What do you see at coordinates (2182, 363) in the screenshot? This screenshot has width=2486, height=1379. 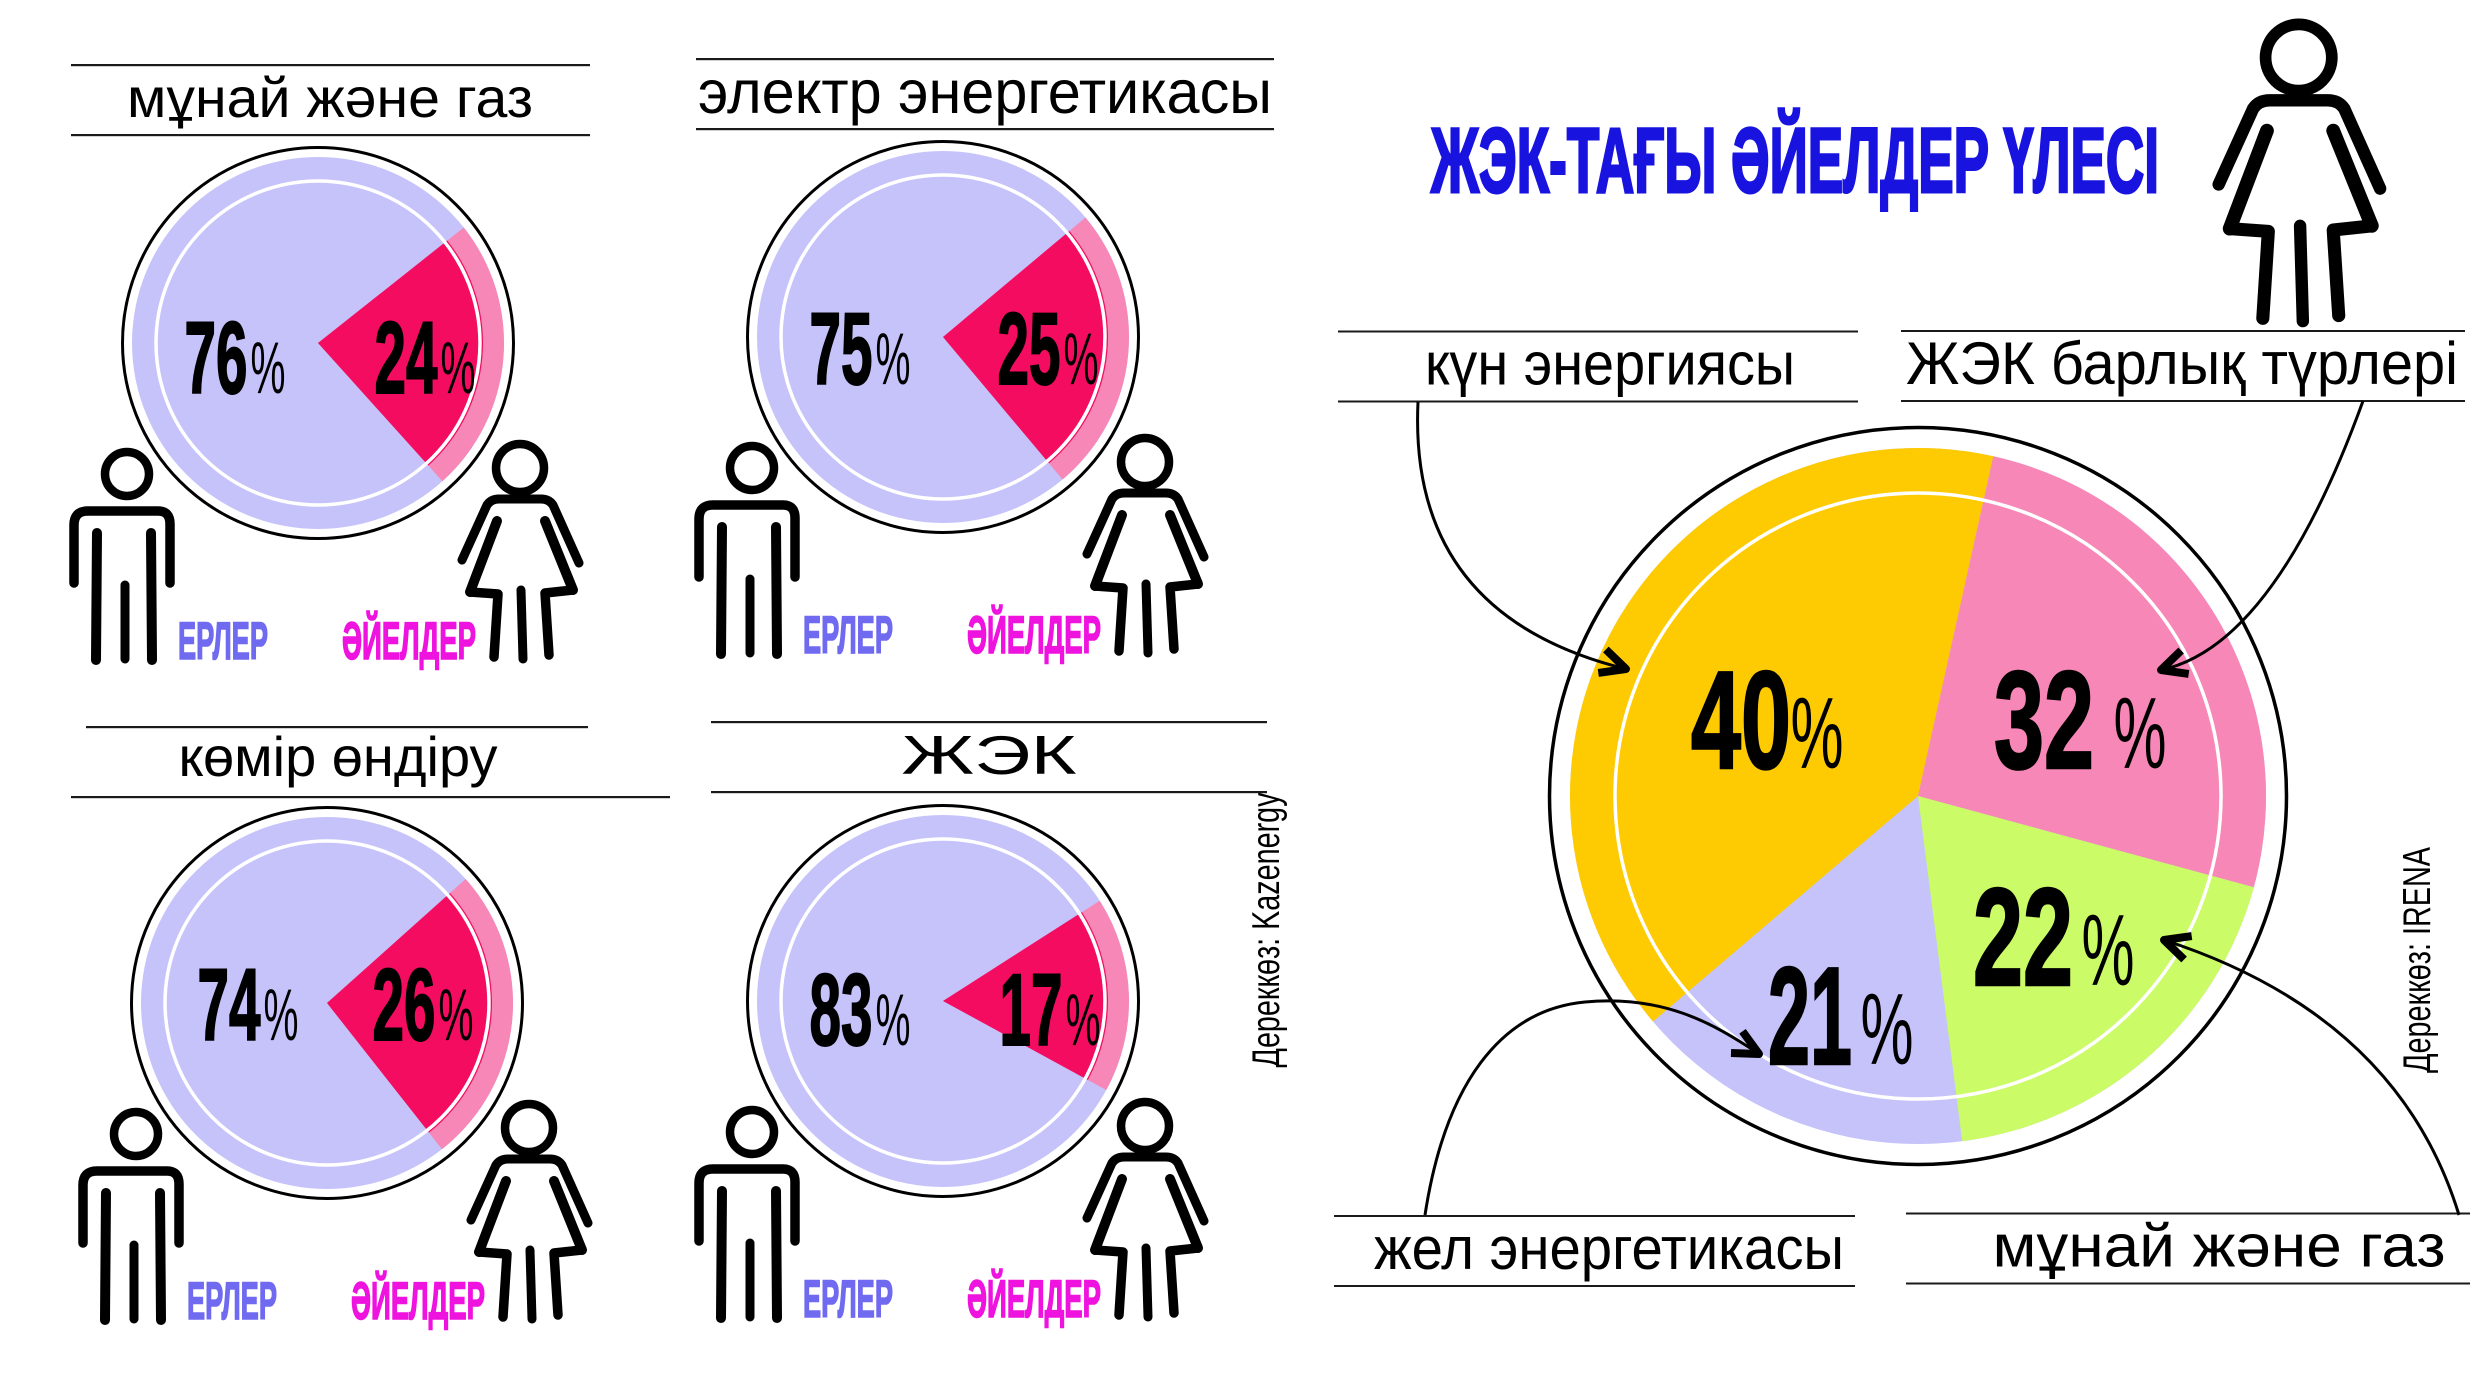 I see `svg-text: ЖЭК барлық түрлері` at bounding box center [2182, 363].